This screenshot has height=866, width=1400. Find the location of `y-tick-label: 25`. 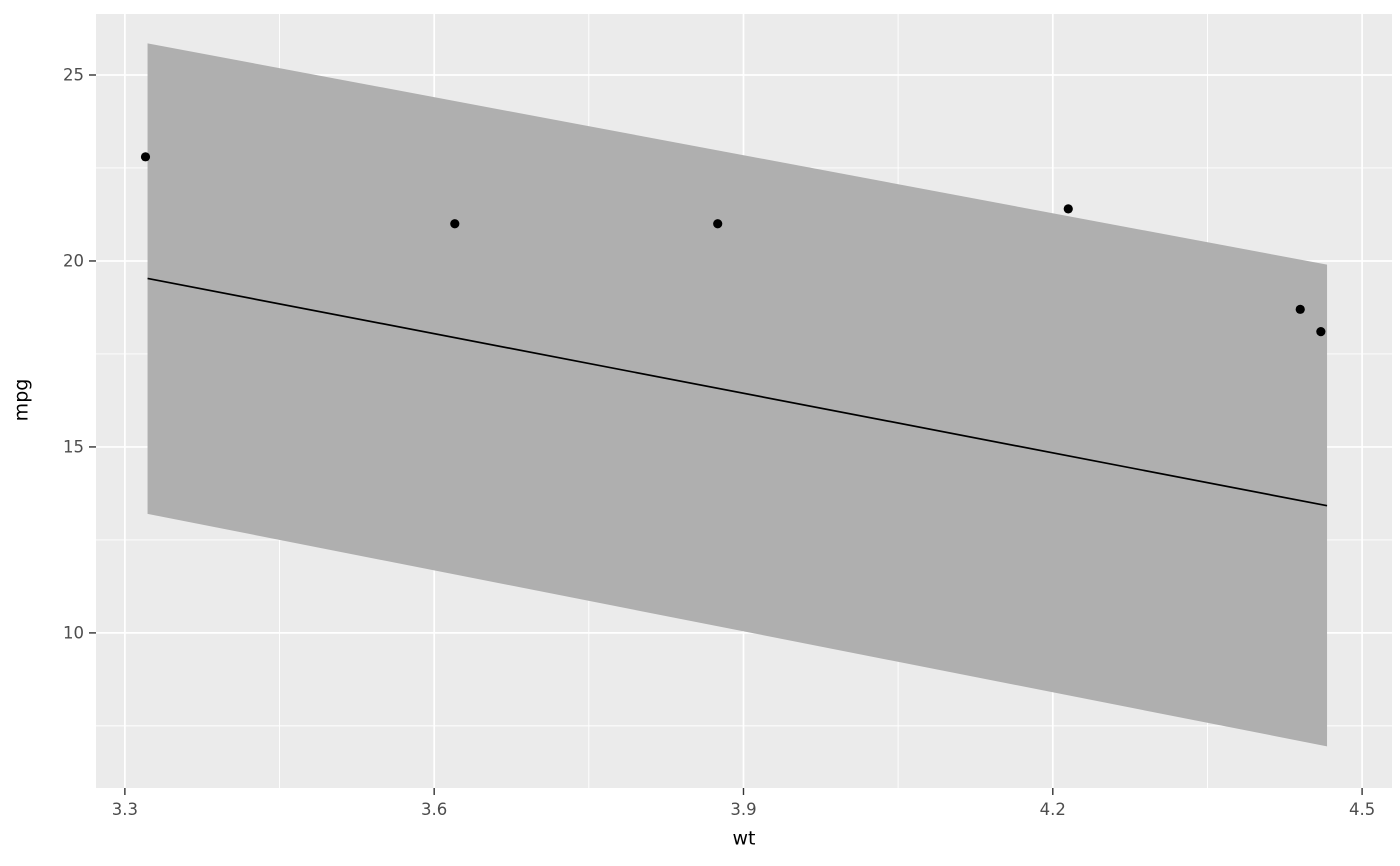

y-tick-label: 25 is located at coordinates (73, 74).